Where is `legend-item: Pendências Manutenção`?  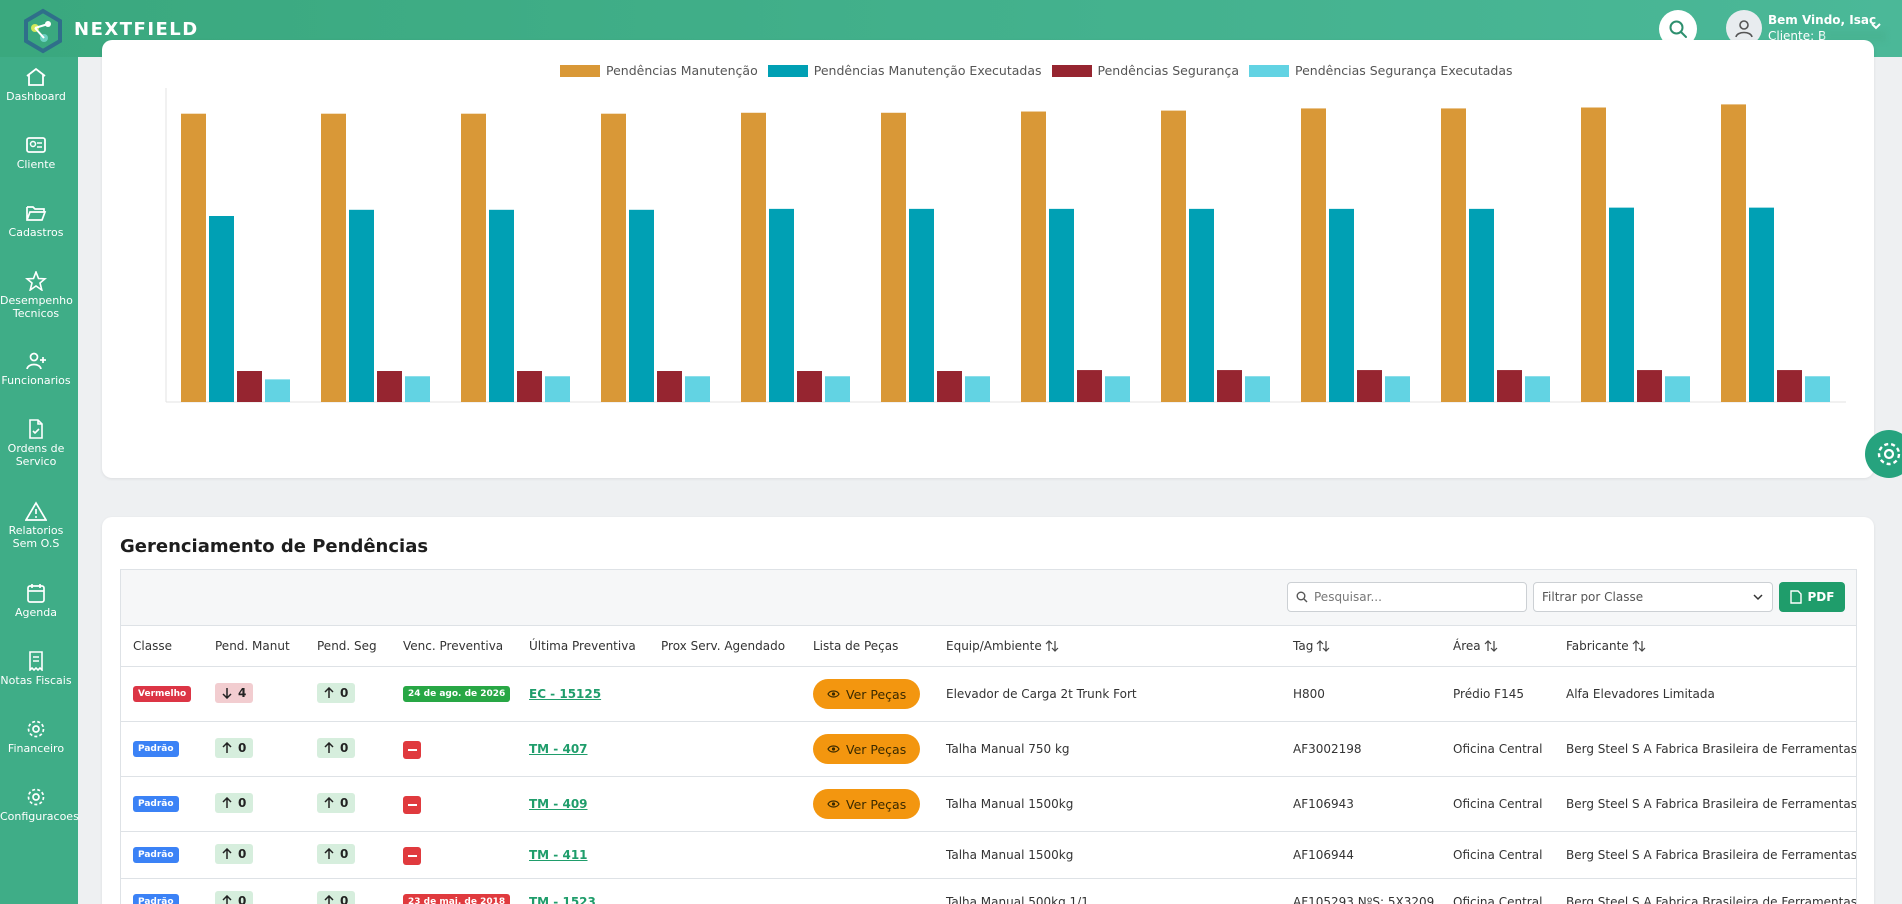
legend-item: Pendências Manutenção is located at coordinates (659, 70).